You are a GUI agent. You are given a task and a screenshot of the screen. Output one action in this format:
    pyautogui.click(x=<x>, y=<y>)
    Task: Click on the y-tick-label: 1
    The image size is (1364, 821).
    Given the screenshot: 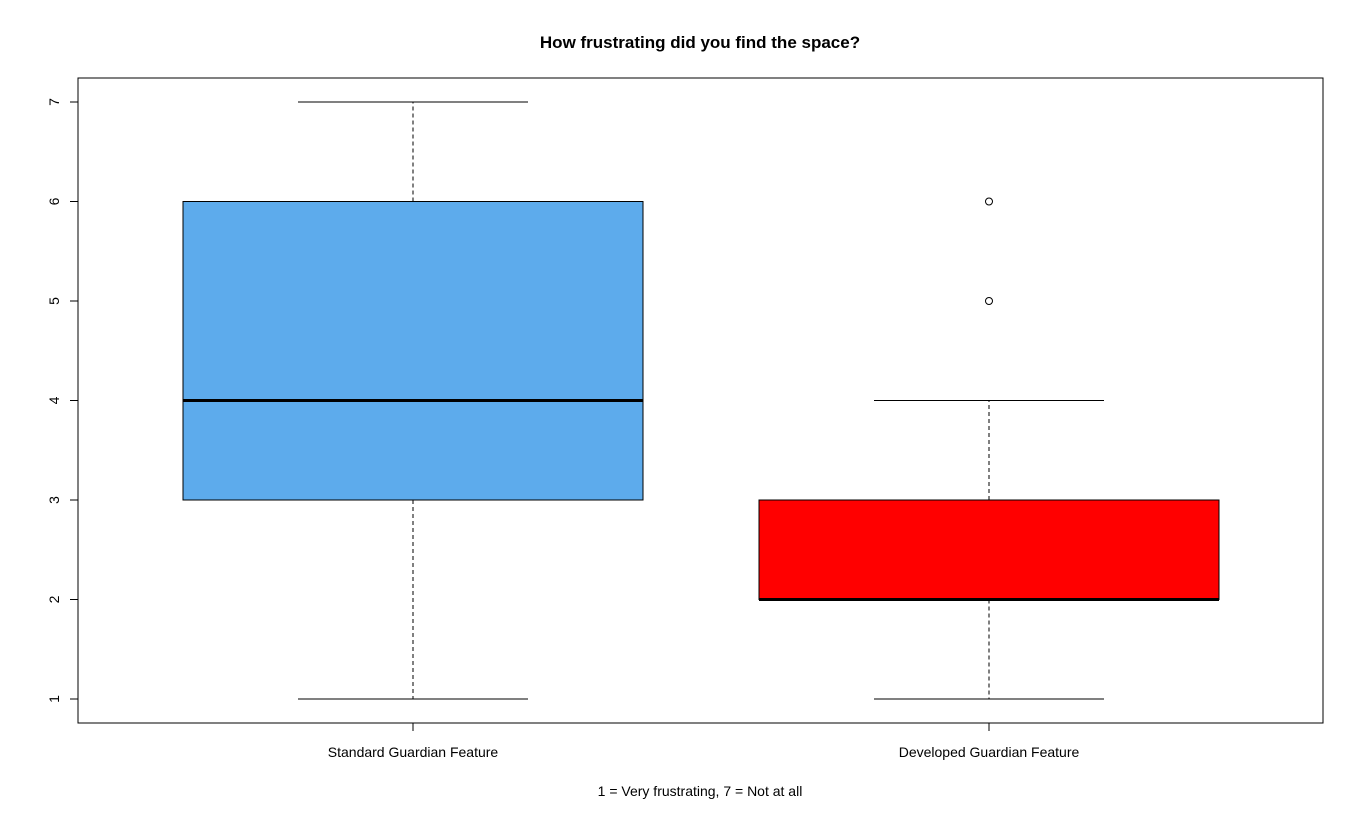 What is the action you would take?
    pyautogui.click(x=54, y=699)
    